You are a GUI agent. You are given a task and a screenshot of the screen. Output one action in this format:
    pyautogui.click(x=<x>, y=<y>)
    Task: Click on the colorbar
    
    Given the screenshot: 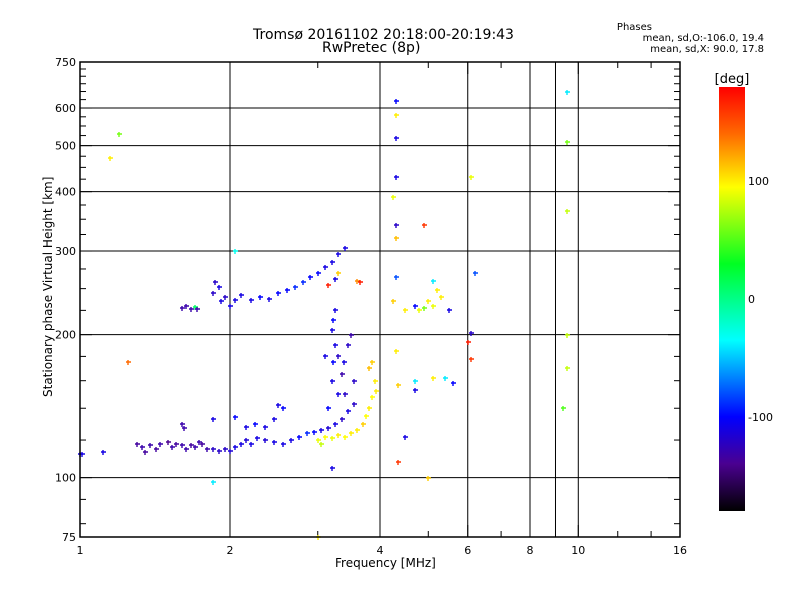 What is the action you would take?
    pyautogui.click(x=732, y=299)
    